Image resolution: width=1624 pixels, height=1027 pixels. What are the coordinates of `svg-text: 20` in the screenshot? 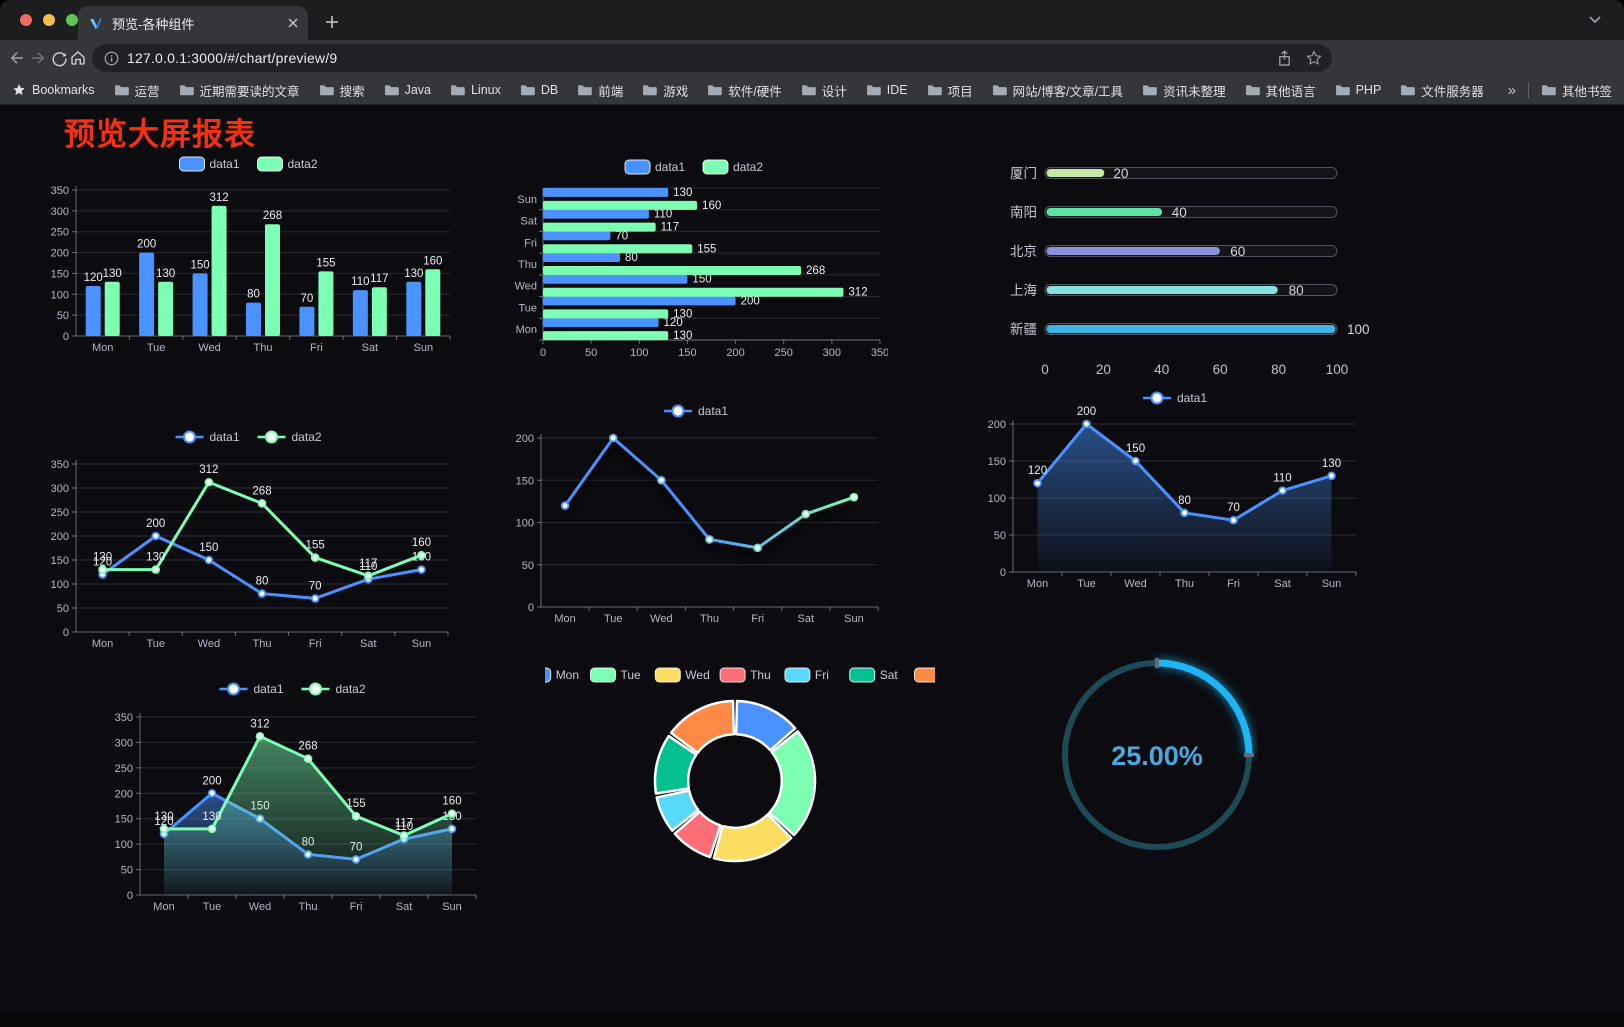 It's located at (1103, 369).